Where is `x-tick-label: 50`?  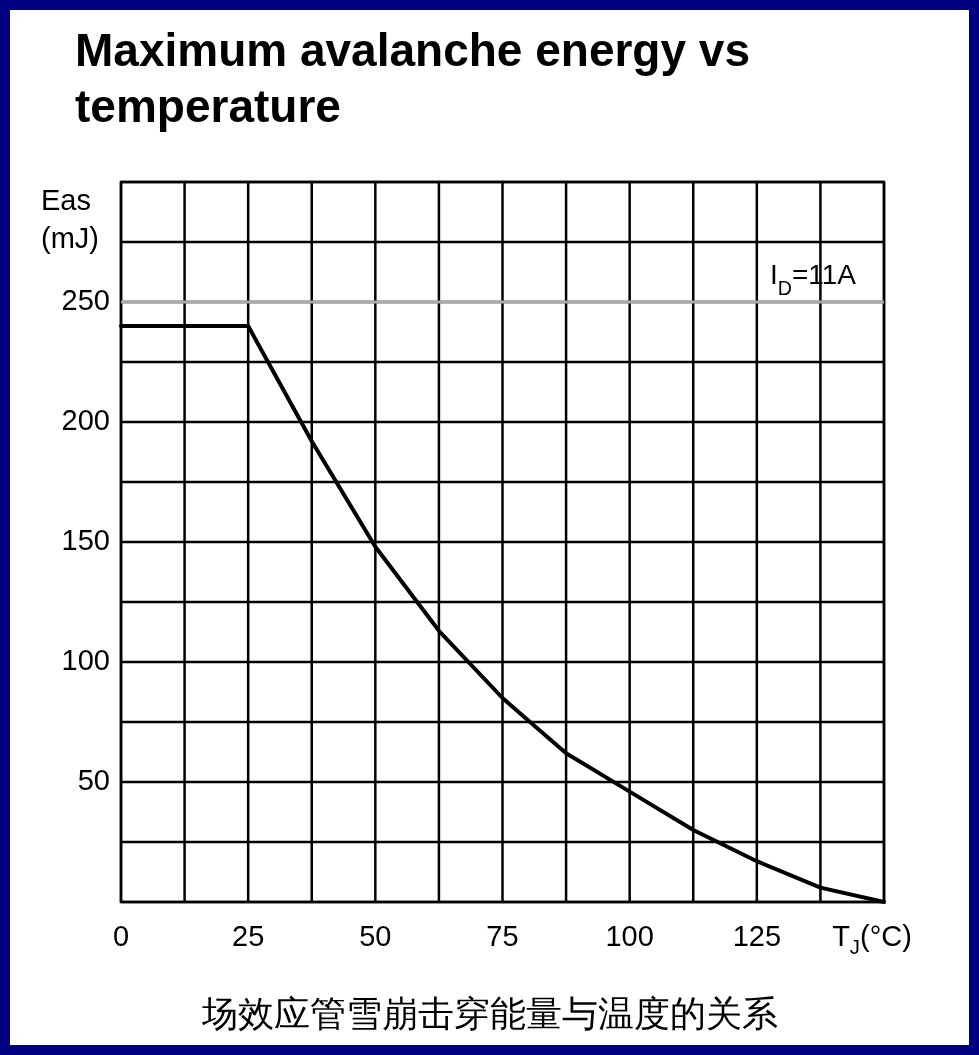
x-tick-label: 50 is located at coordinates (375, 935).